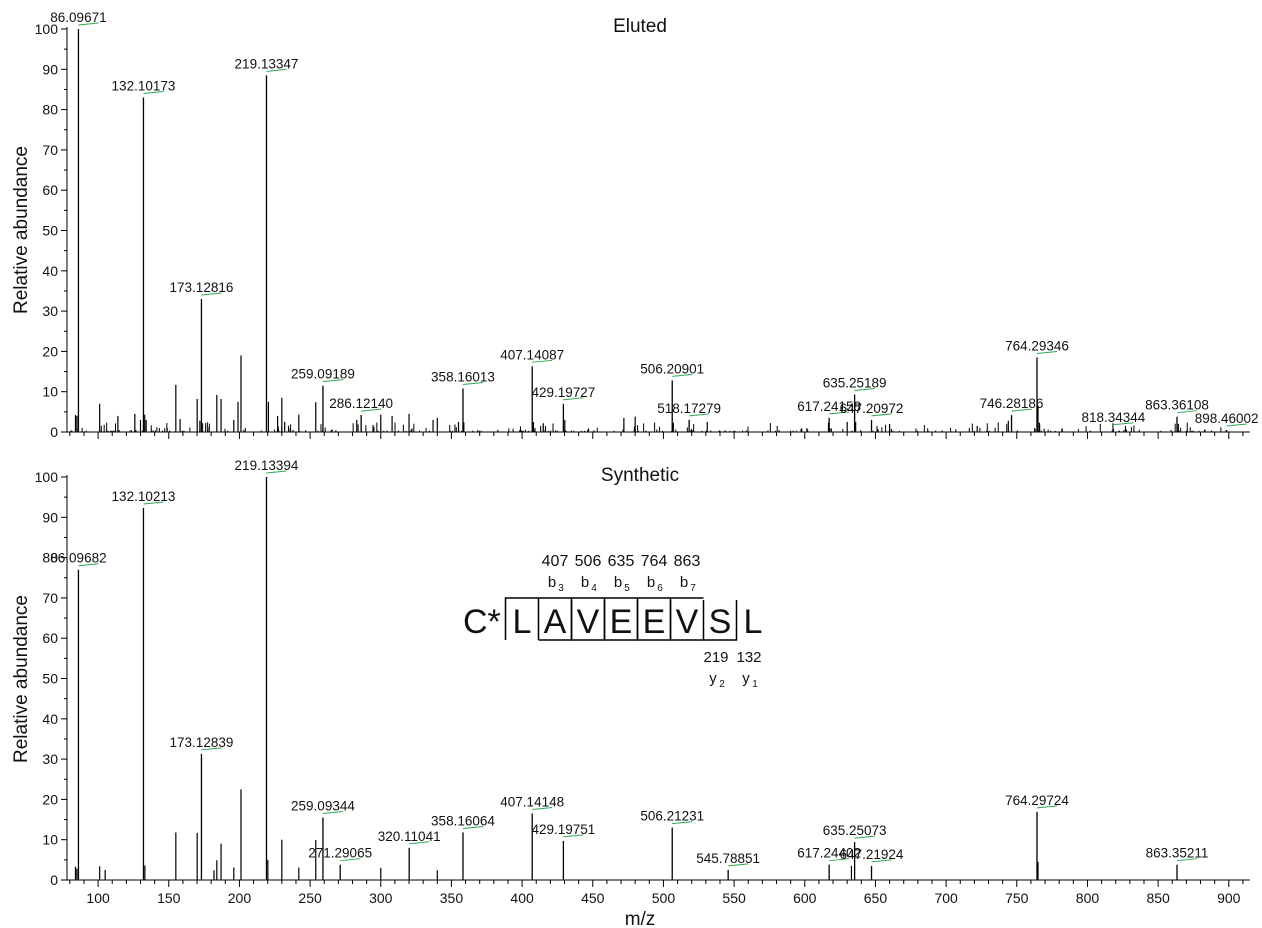  Describe the element at coordinates (1088, 898) in the screenshot. I see `x-tick-label: 800` at that location.